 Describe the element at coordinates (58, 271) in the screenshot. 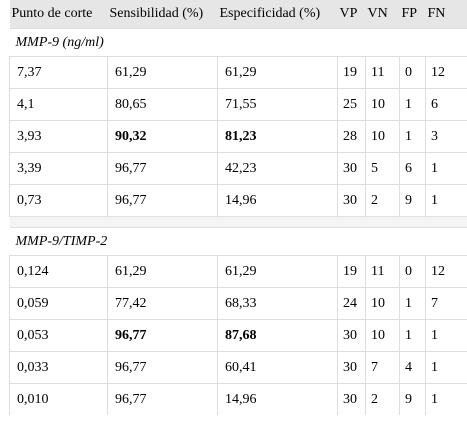

I see `cutoff-cell: 0,124` at that location.